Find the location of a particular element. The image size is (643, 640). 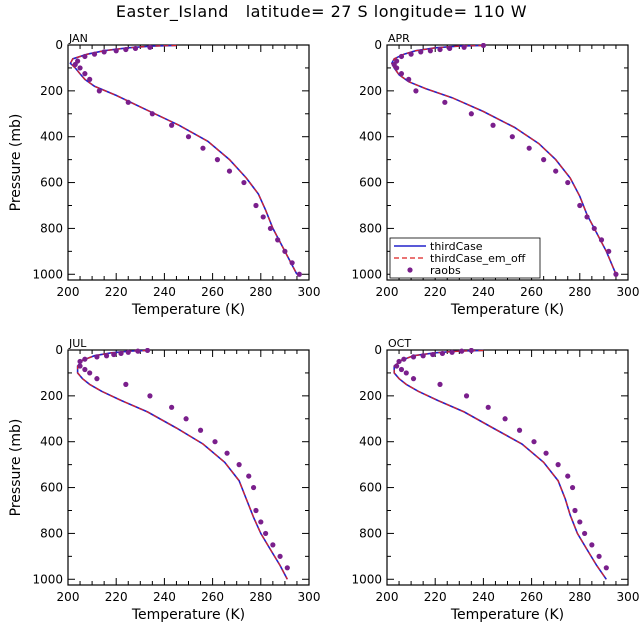

panel-label: APR is located at coordinates (399, 38).